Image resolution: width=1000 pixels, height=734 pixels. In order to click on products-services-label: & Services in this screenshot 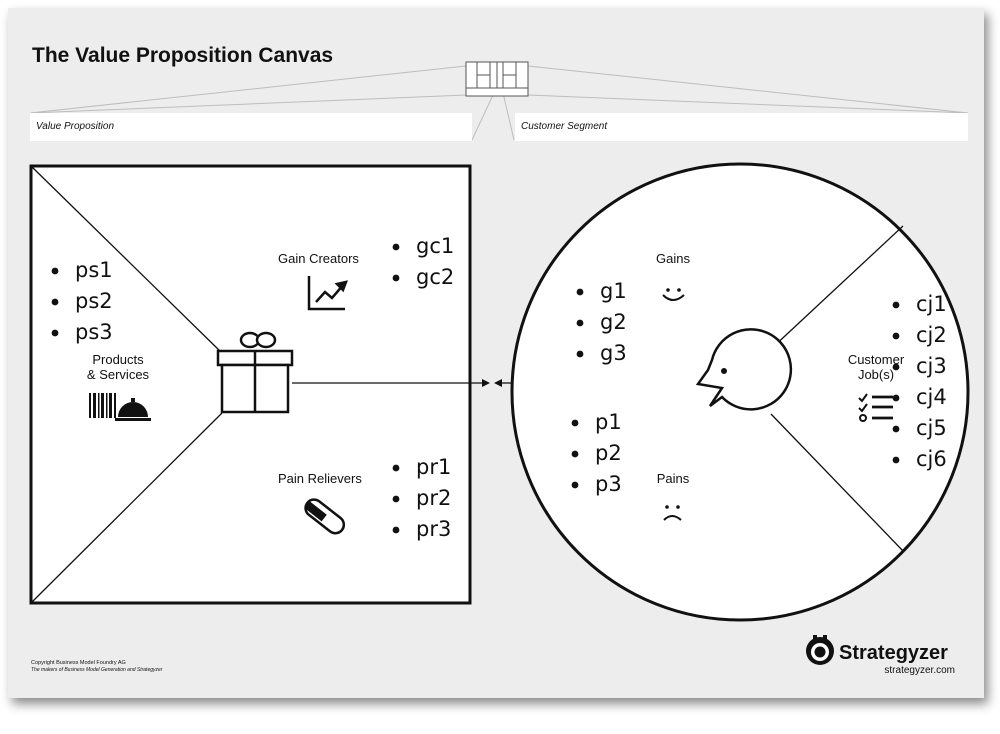, I will do `click(118, 374)`.